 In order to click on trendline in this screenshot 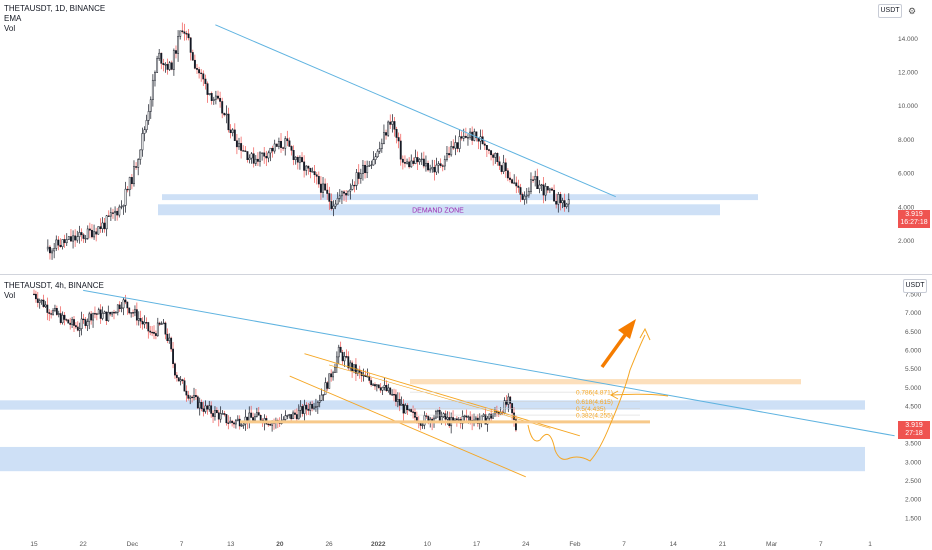, I will do `click(415, 111)`.